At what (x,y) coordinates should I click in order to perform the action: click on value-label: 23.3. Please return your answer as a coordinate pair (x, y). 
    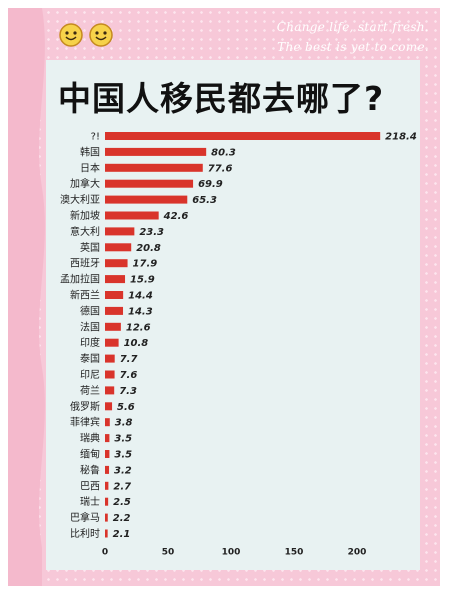
    Looking at the image, I should click on (151, 232).